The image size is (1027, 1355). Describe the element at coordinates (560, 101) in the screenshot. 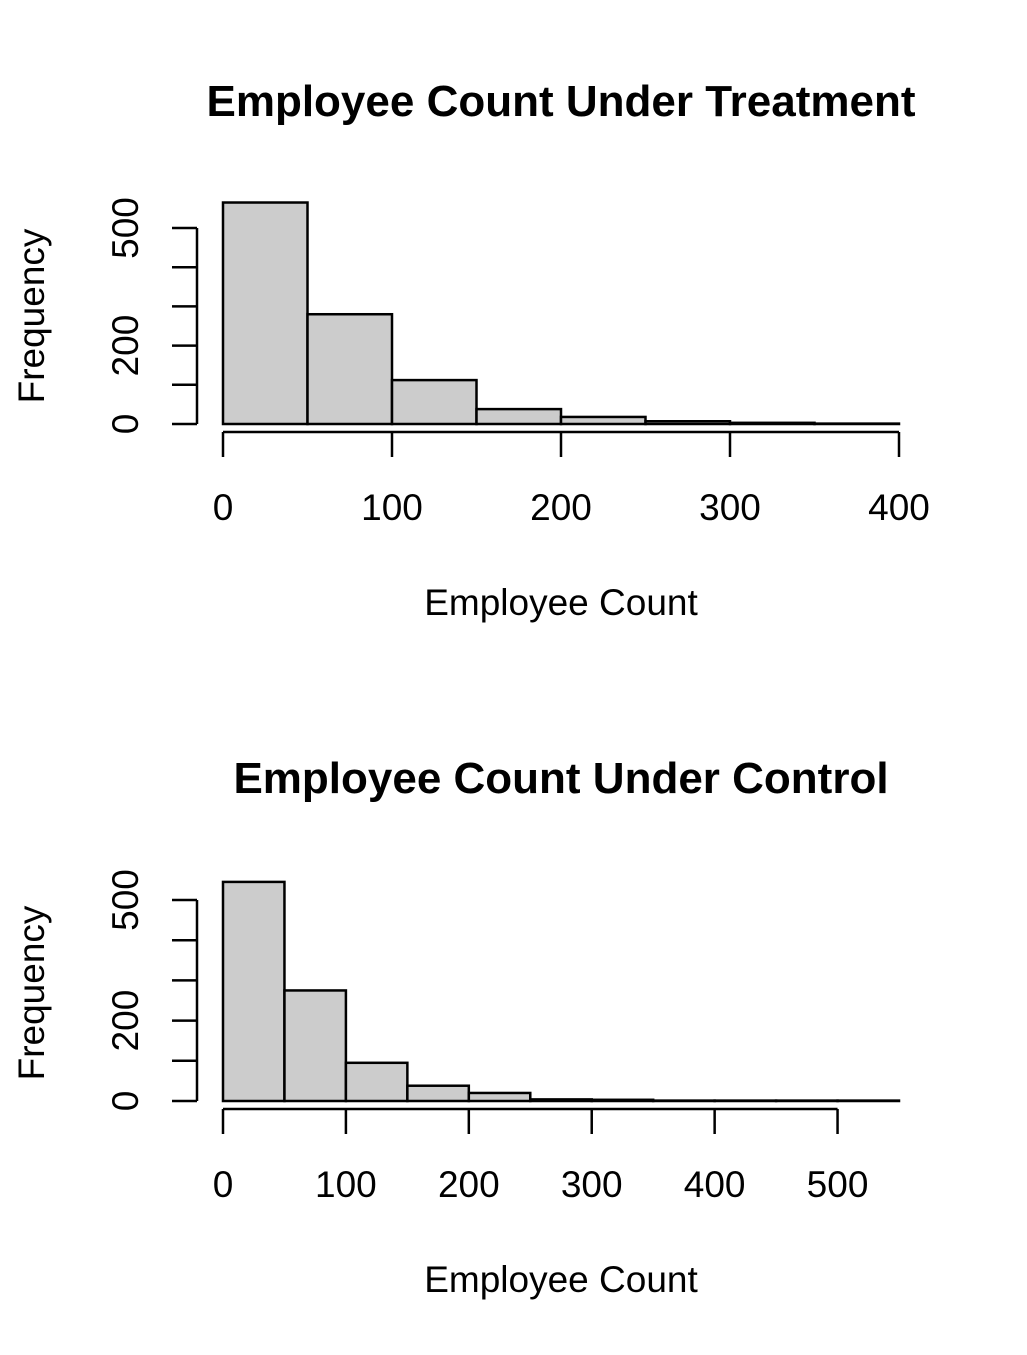

I see `chart-title: Employee Count Under Treatment` at that location.